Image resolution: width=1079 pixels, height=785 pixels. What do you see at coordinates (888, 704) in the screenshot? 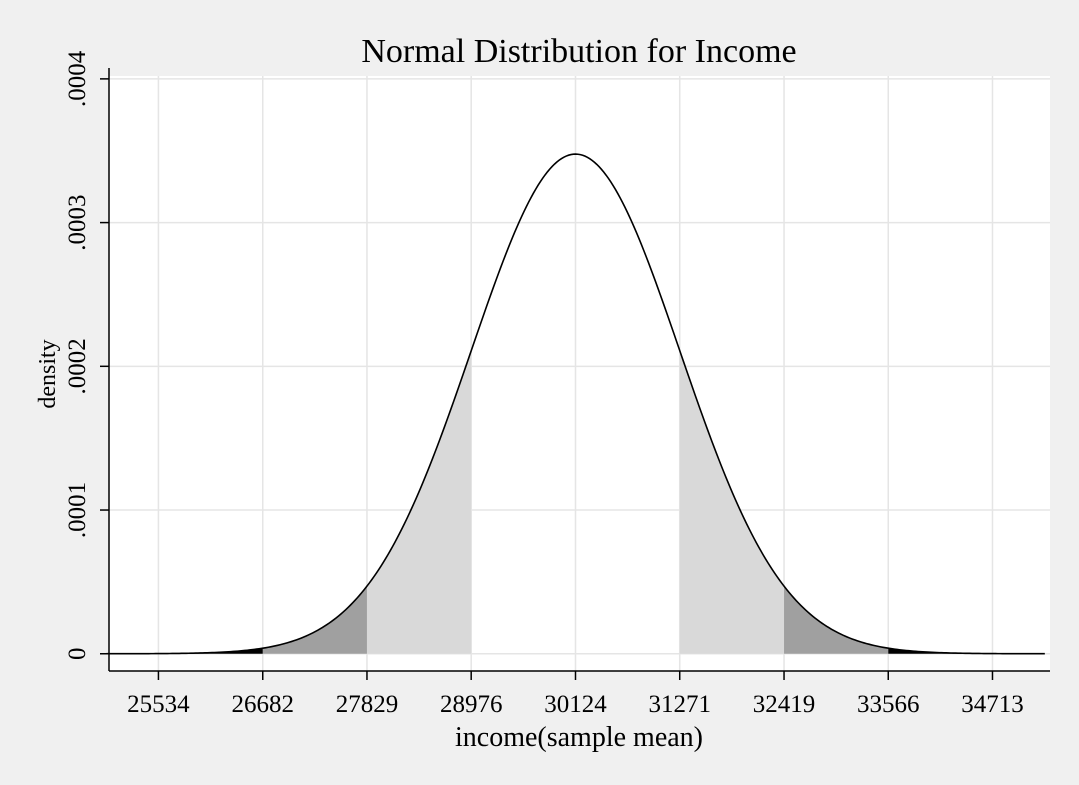
I see `x-tick-label-7: 33566` at bounding box center [888, 704].